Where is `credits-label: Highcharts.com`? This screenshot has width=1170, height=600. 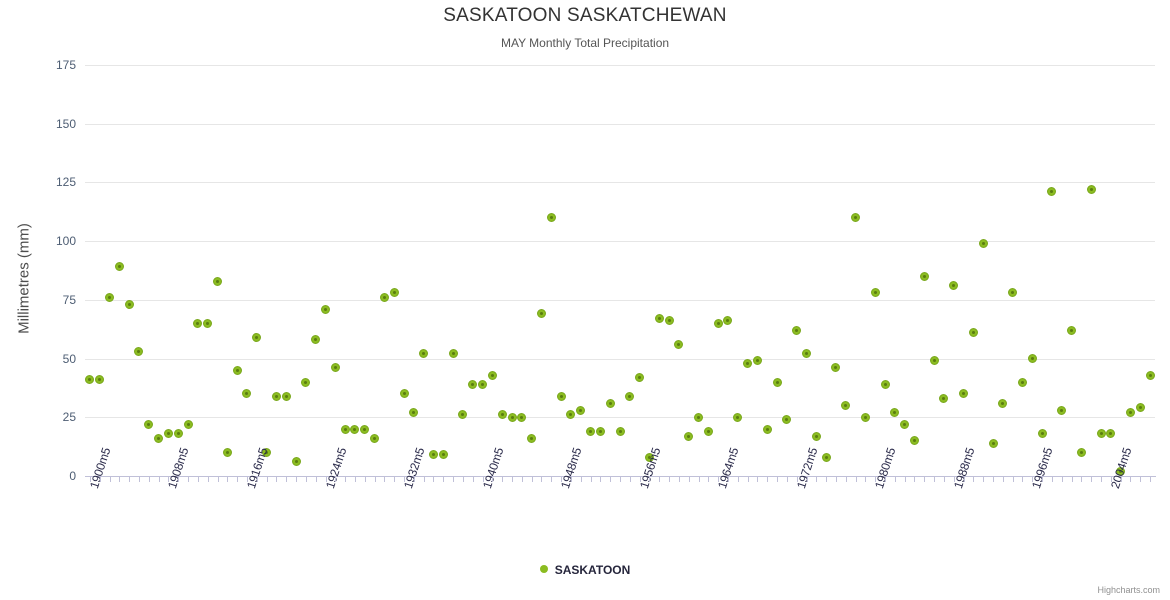
credits-label: Highcharts.com is located at coordinates (1128, 590).